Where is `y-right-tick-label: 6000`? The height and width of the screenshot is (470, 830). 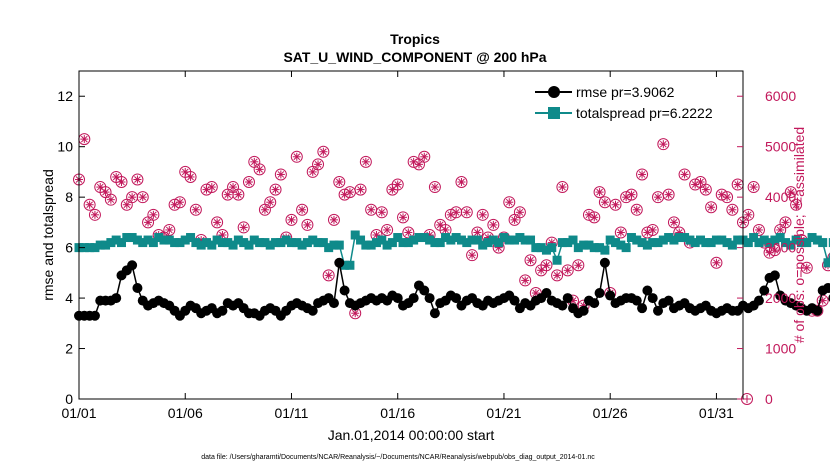 y-right-tick-label: 6000 is located at coordinates (780, 96).